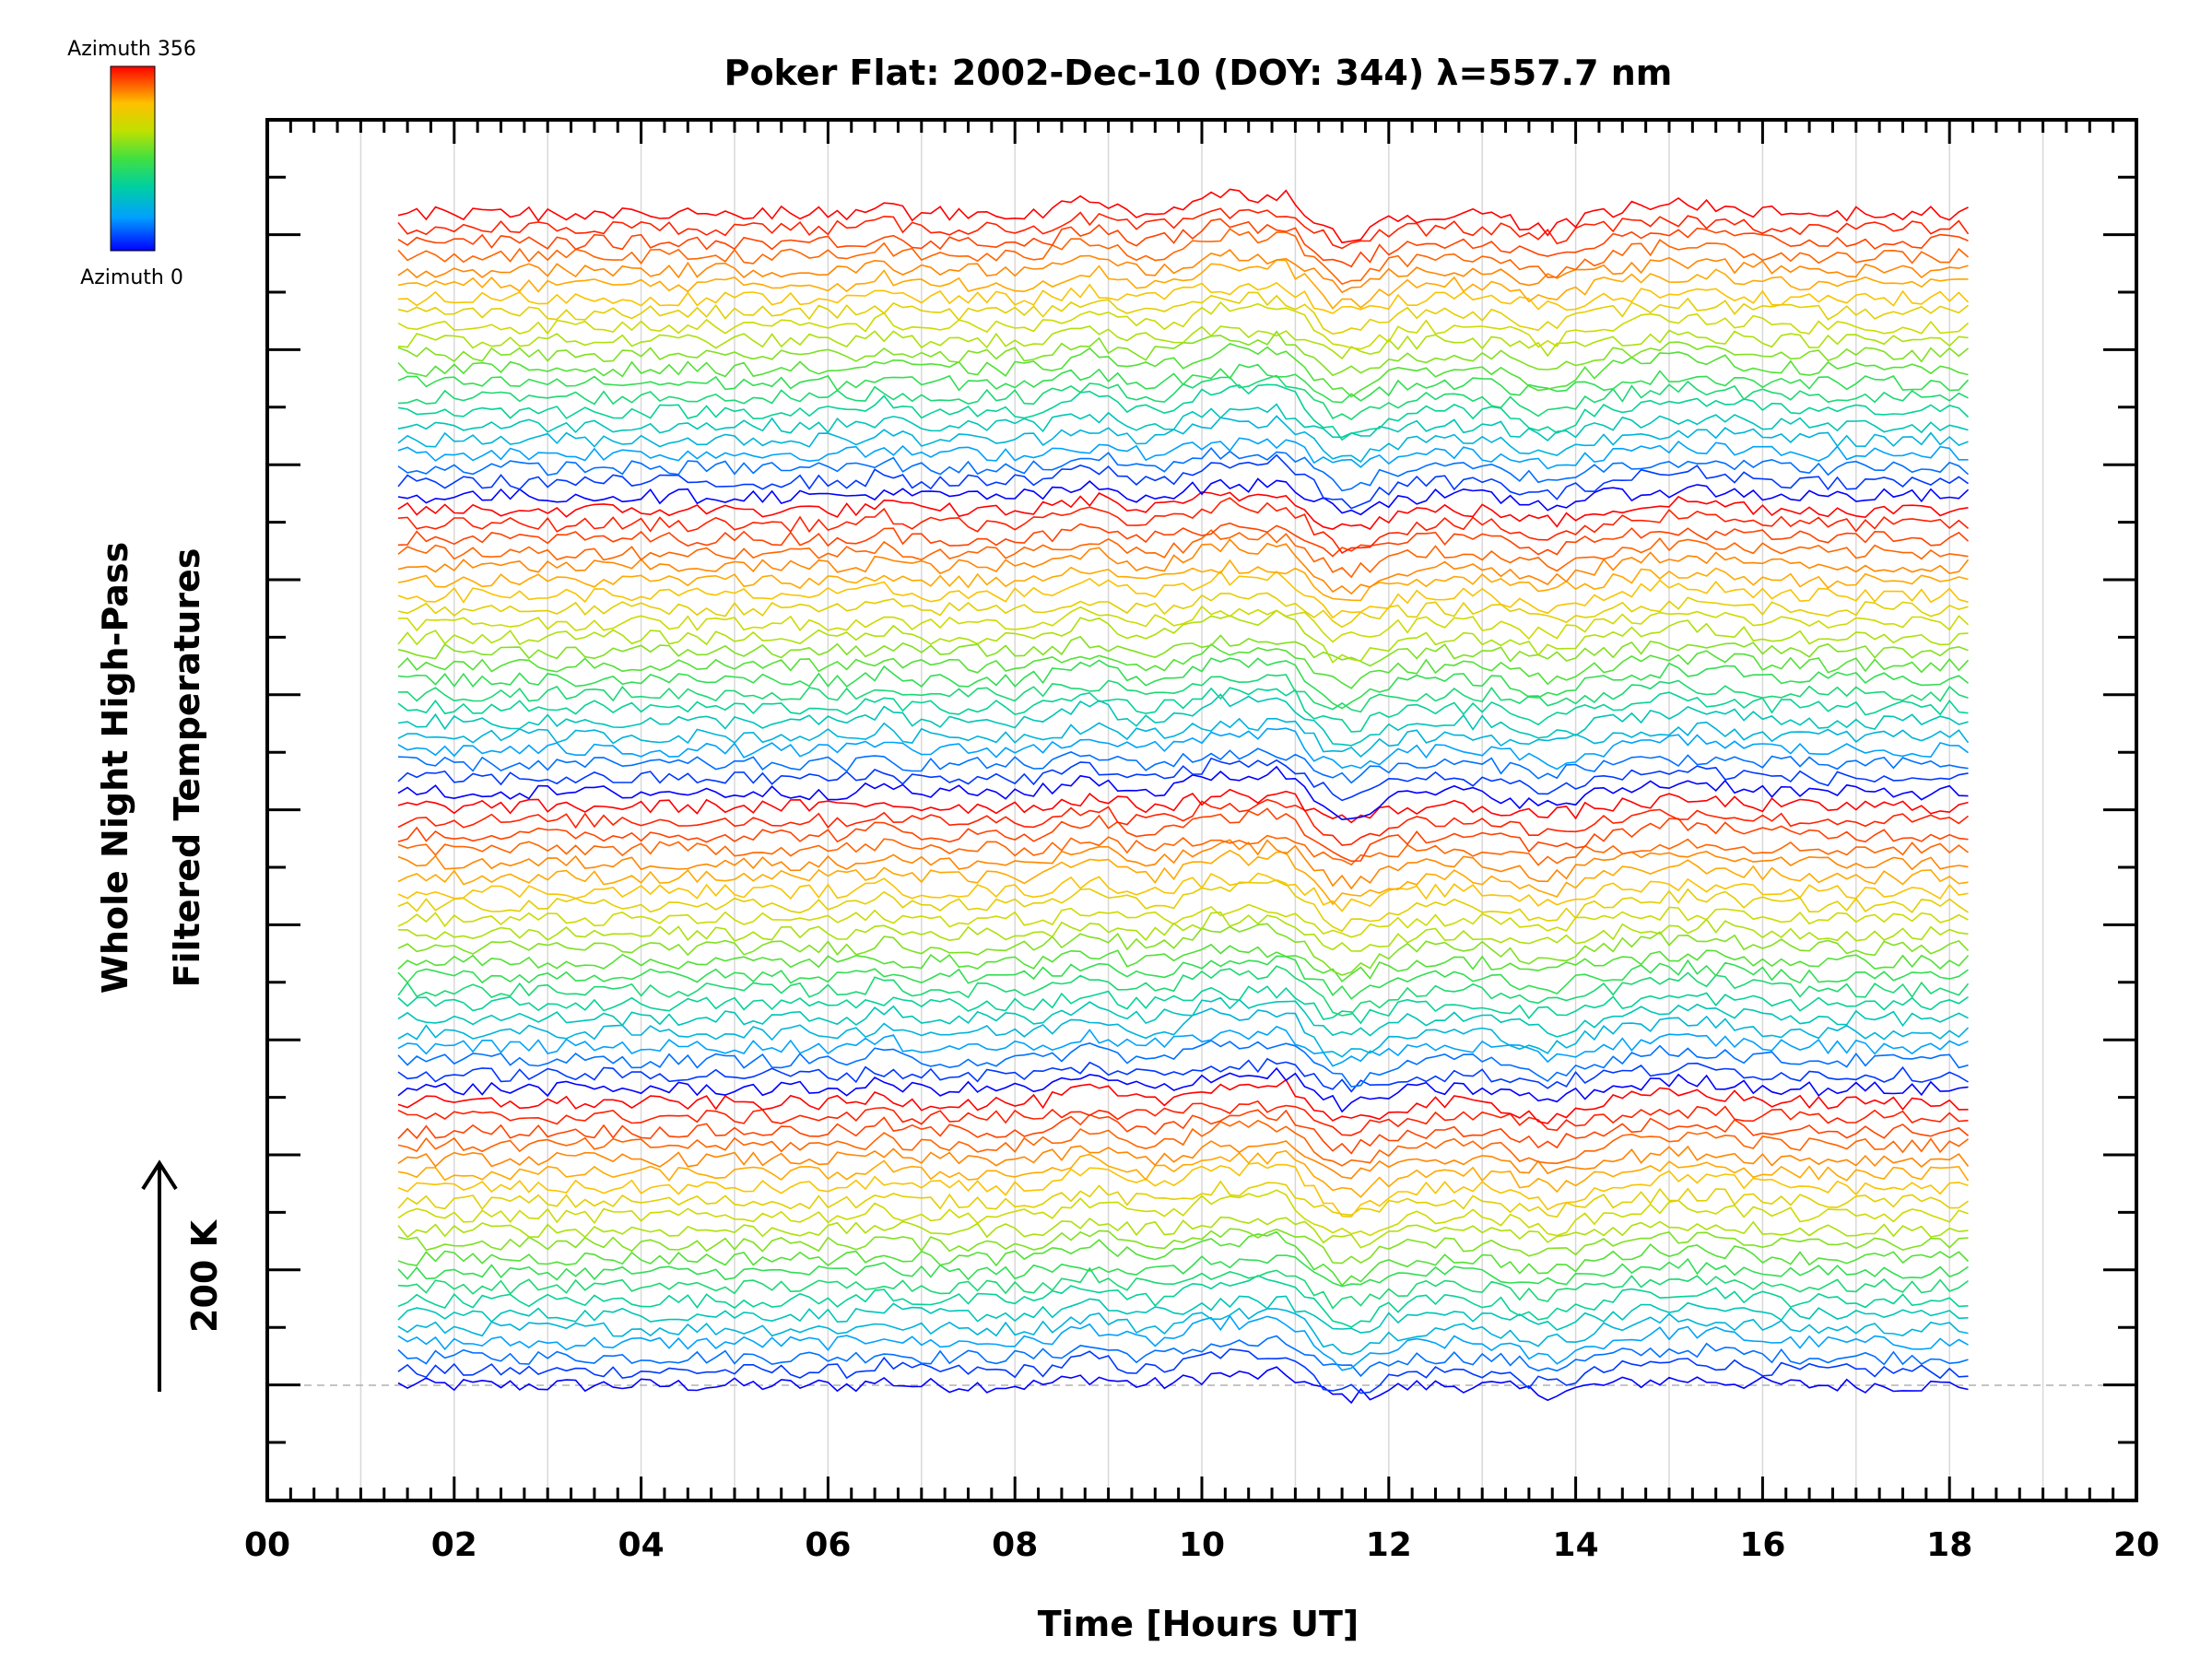 This screenshot has width=2212, height=1659. I want to click on x-tick-labels: 00 02 04 06 08 10 12 14 16 18 20, so click(1201, 1545).